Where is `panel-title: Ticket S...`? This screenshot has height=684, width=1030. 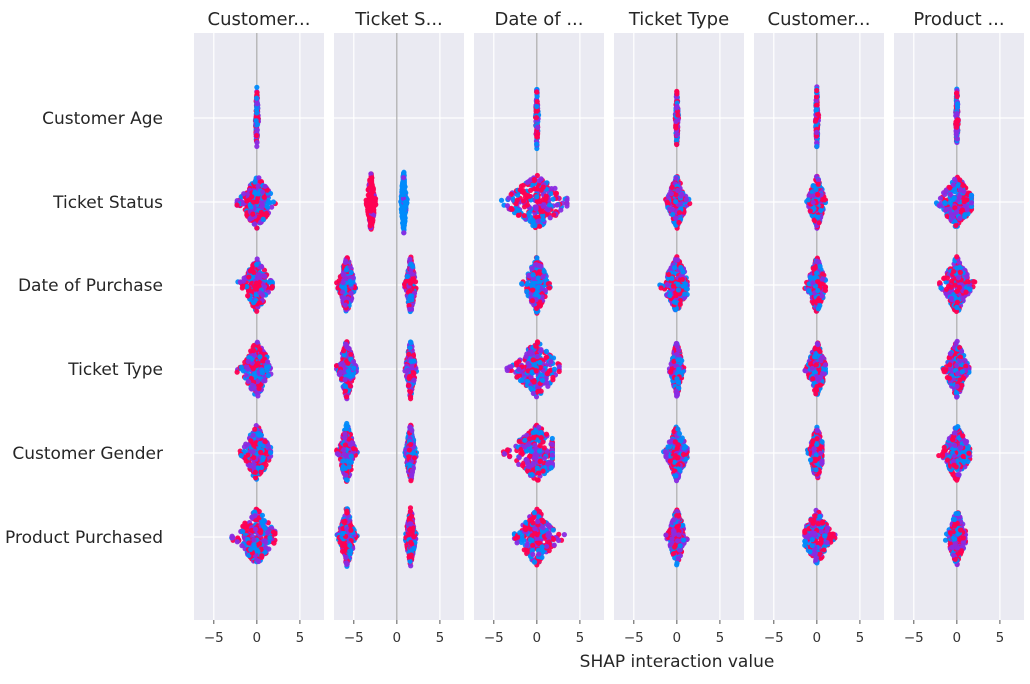
panel-title: Ticket S... is located at coordinates (398, 19).